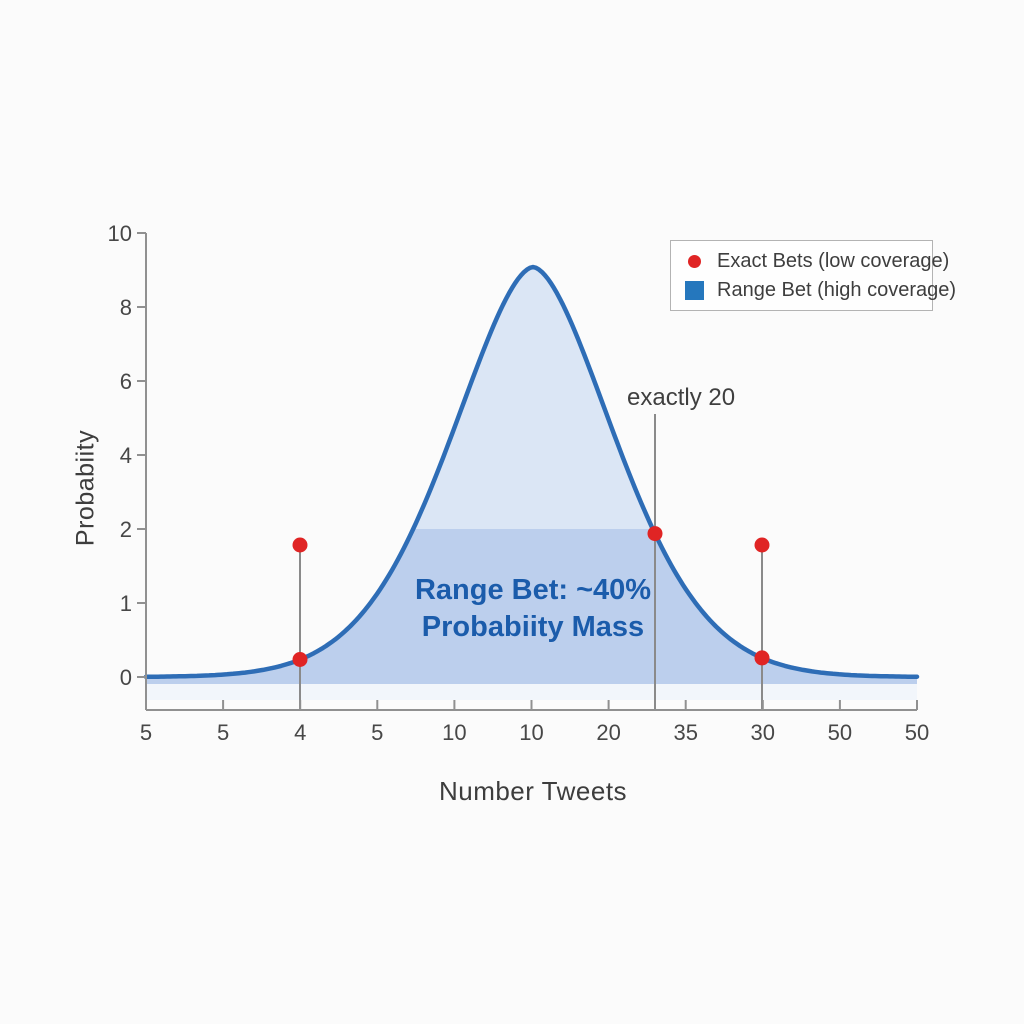 This screenshot has height=1024, width=1024. What do you see at coordinates (533, 590) in the screenshot?
I see `range-bet-annotation-line1: Range Bet: ~40%` at bounding box center [533, 590].